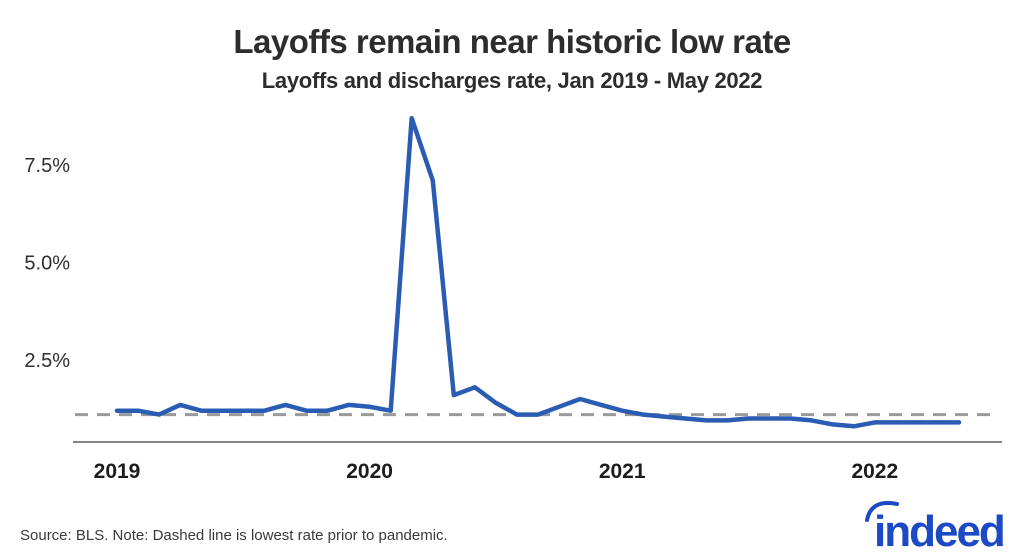 This screenshot has height=559, width=1024. Describe the element at coordinates (47, 166) in the screenshot. I see `y-axis-tick-label: 7.5%` at that location.